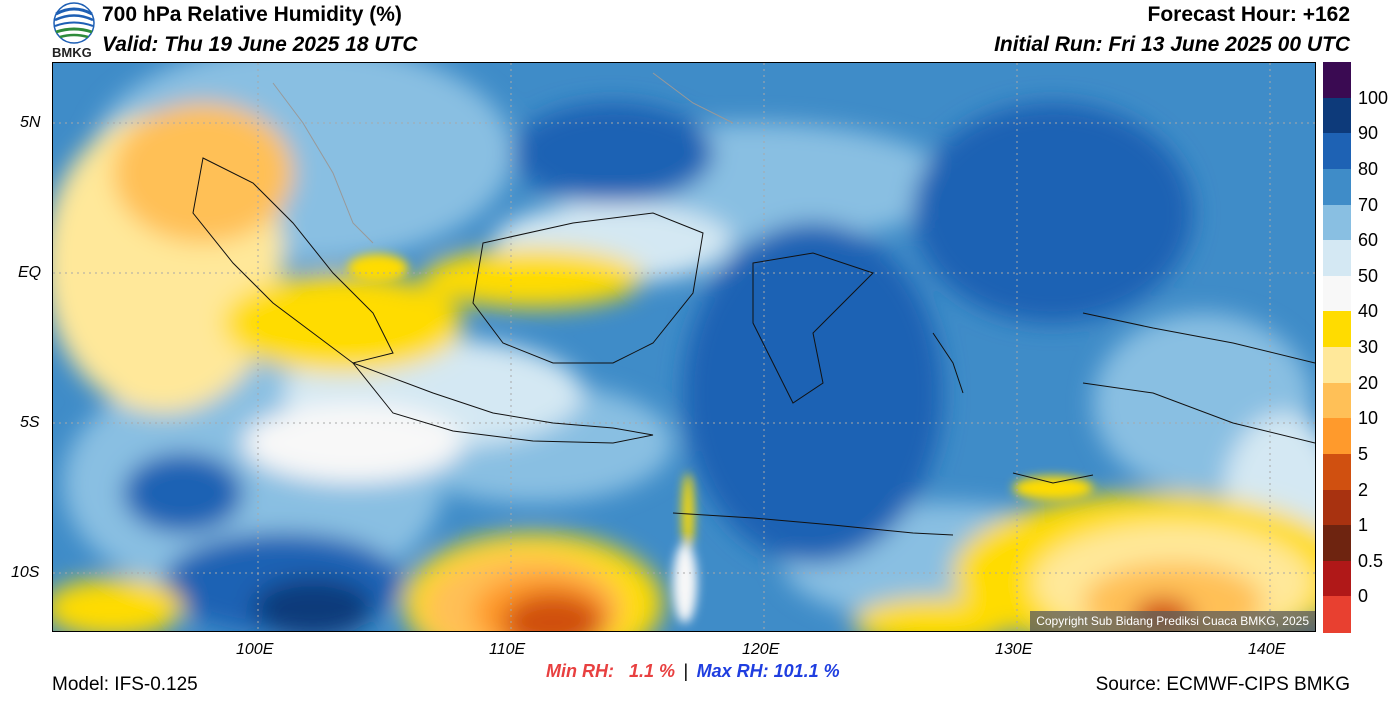  What do you see at coordinates (507, 649) in the screenshot?
I see `lon-label-110e: 110E` at bounding box center [507, 649].